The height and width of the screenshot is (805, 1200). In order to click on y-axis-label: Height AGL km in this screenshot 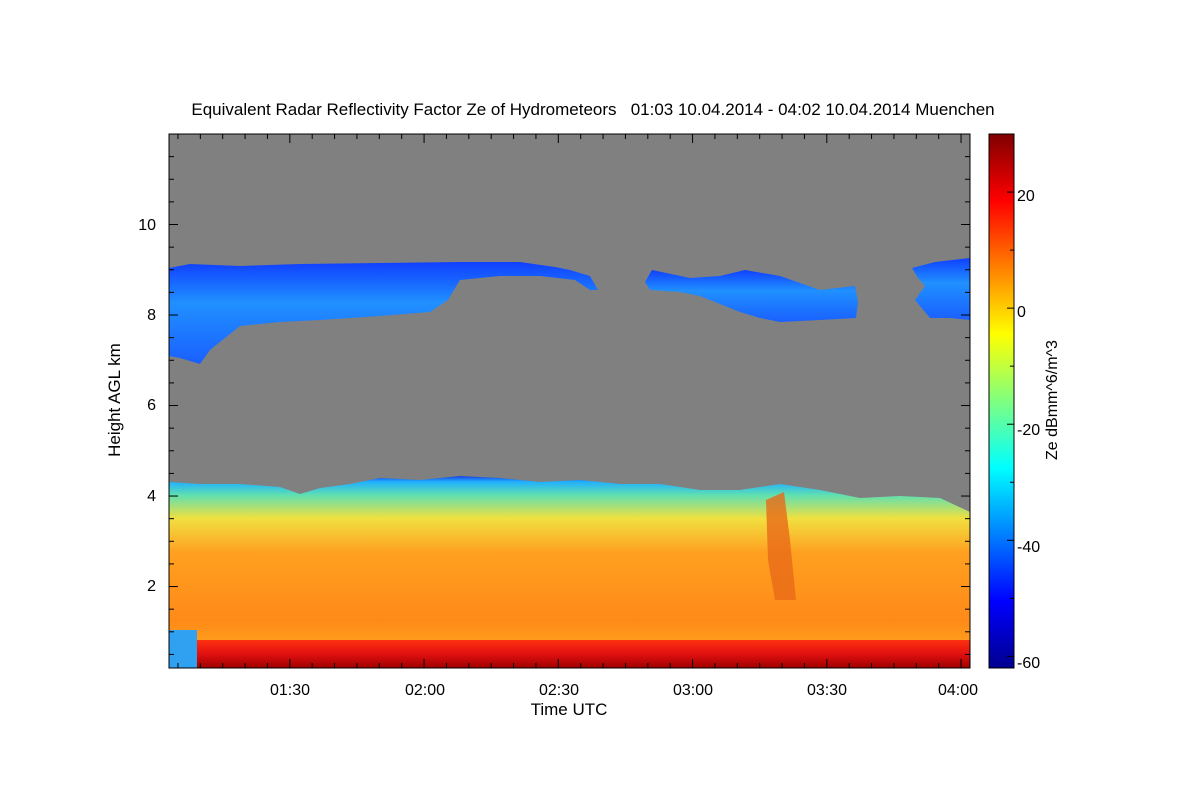, I will do `click(114, 400)`.